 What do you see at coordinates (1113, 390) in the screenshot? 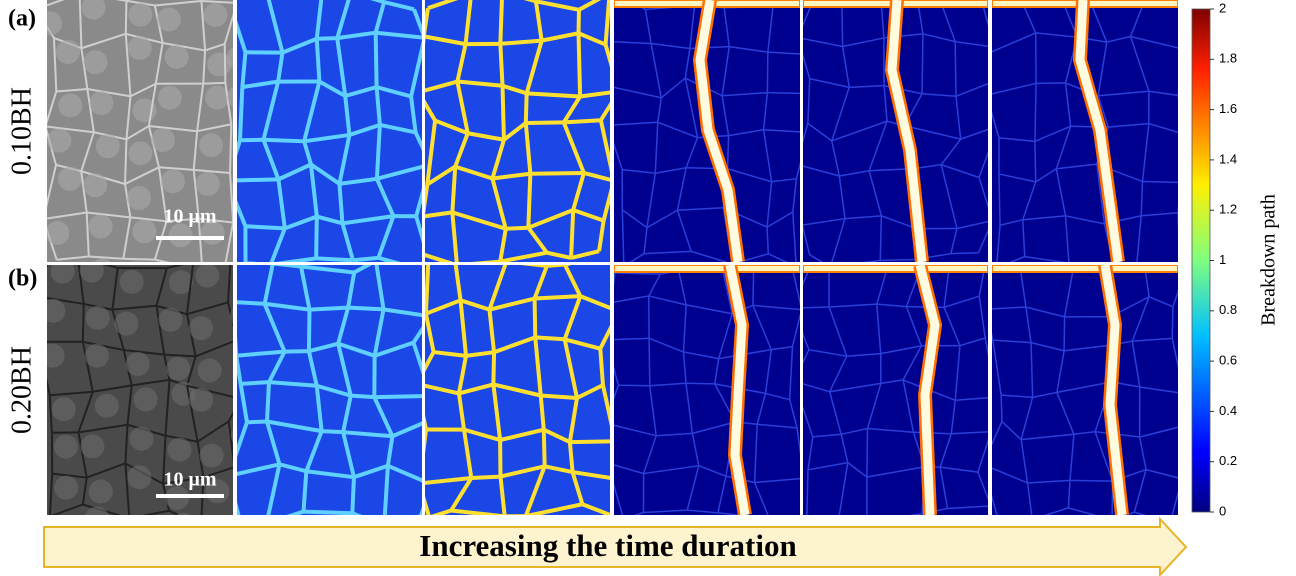
I see `crack` at bounding box center [1113, 390].